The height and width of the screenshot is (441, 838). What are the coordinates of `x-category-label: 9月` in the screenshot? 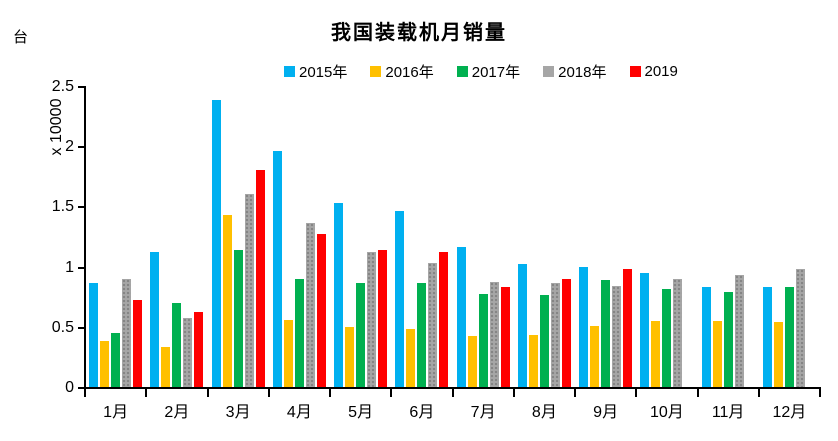 It's located at (606, 412).